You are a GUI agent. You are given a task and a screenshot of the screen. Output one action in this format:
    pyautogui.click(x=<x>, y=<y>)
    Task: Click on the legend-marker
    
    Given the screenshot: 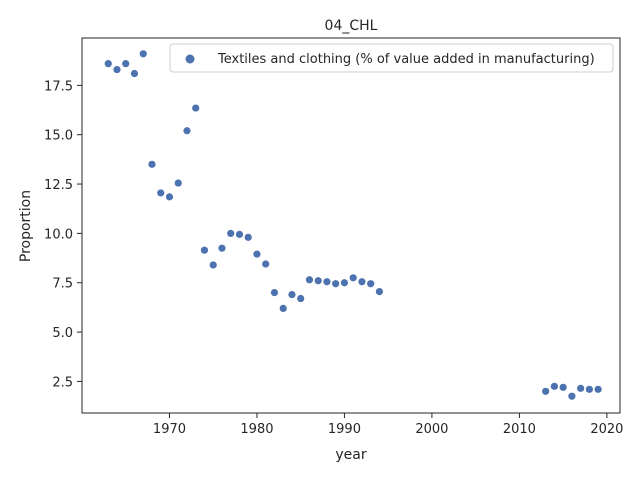 What is the action you would take?
    pyautogui.click(x=190, y=59)
    